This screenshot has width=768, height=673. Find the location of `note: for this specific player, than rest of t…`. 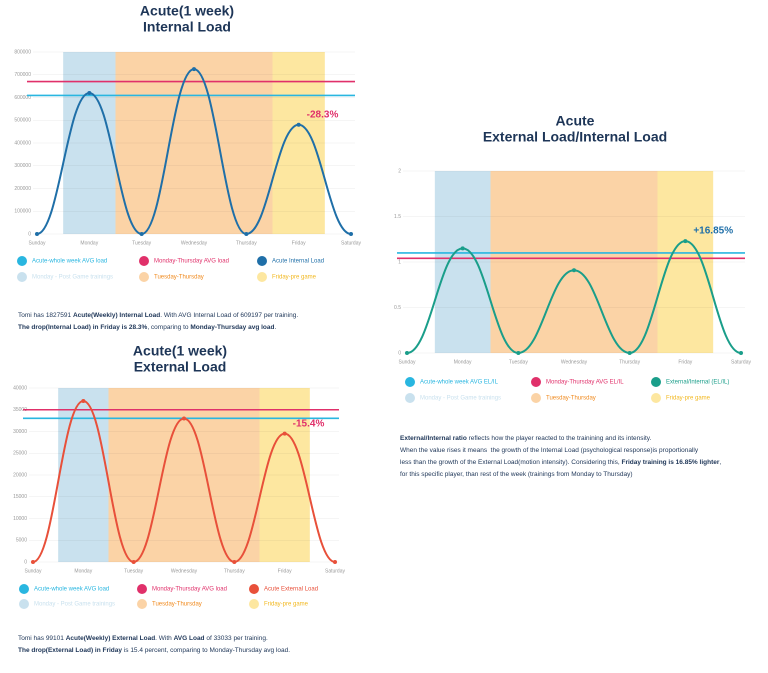

note: for this specific player, than rest of t… is located at coordinates (516, 474).